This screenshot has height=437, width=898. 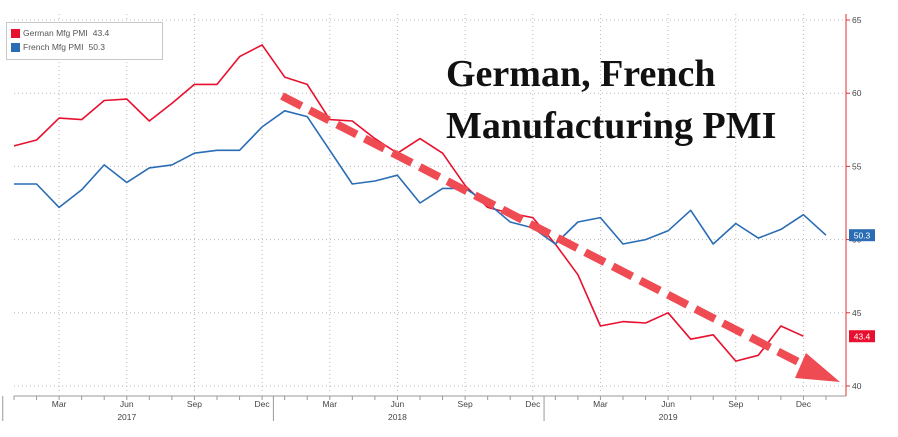 What do you see at coordinates (857, 166) in the screenshot?
I see `y-tick-label: 55` at bounding box center [857, 166].